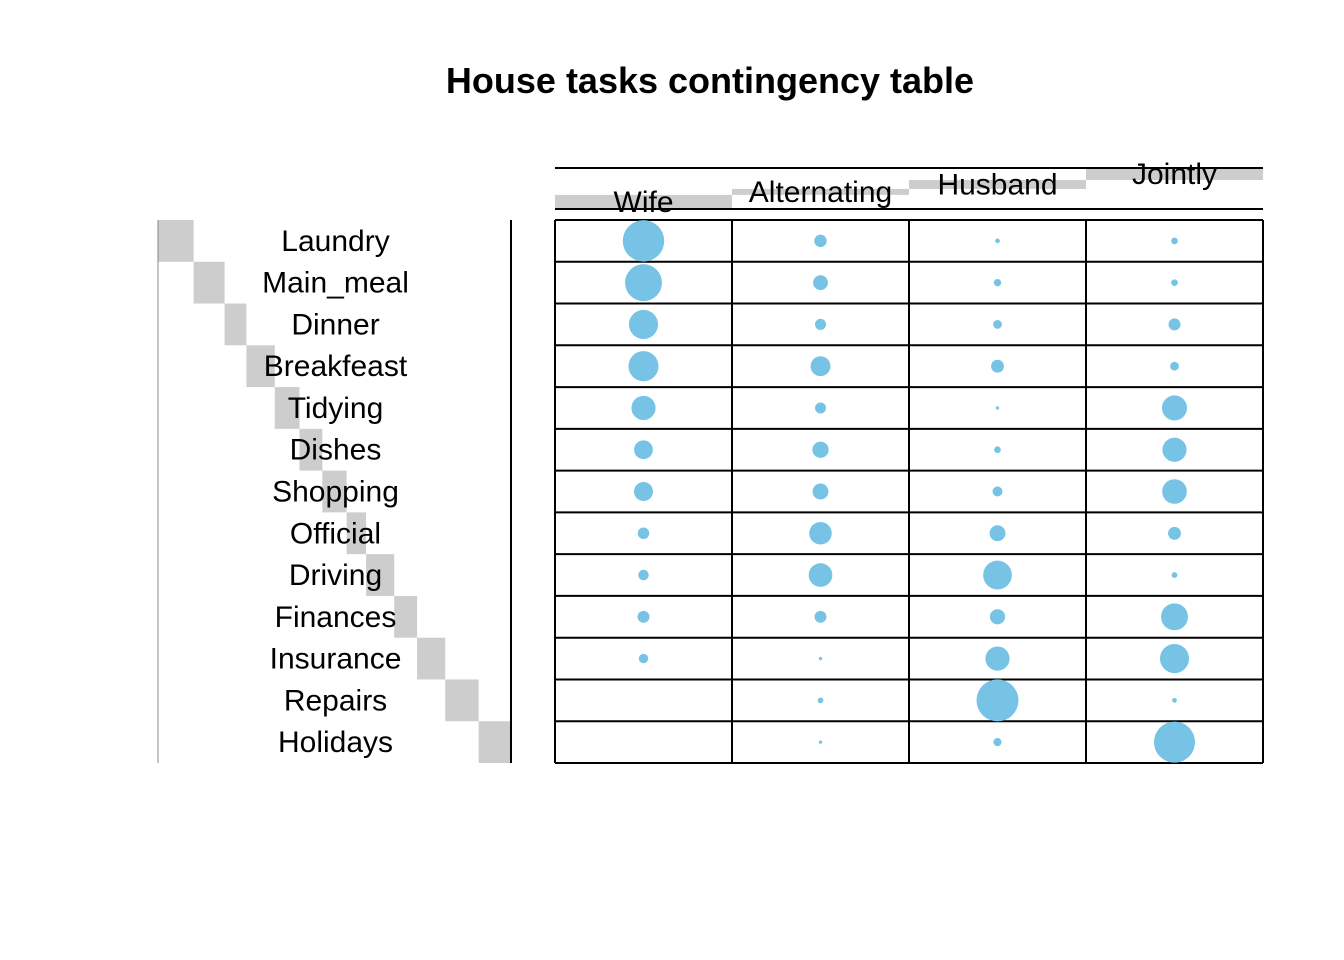  Describe the element at coordinates (336, 659) in the screenshot. I see `row-label: Insurance` at that location.